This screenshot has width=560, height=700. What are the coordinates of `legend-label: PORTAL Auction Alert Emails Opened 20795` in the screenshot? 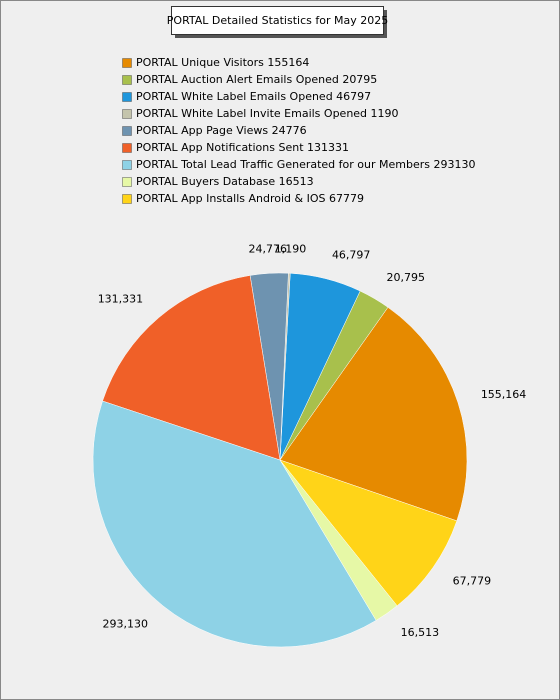 It's located at (256, 79).